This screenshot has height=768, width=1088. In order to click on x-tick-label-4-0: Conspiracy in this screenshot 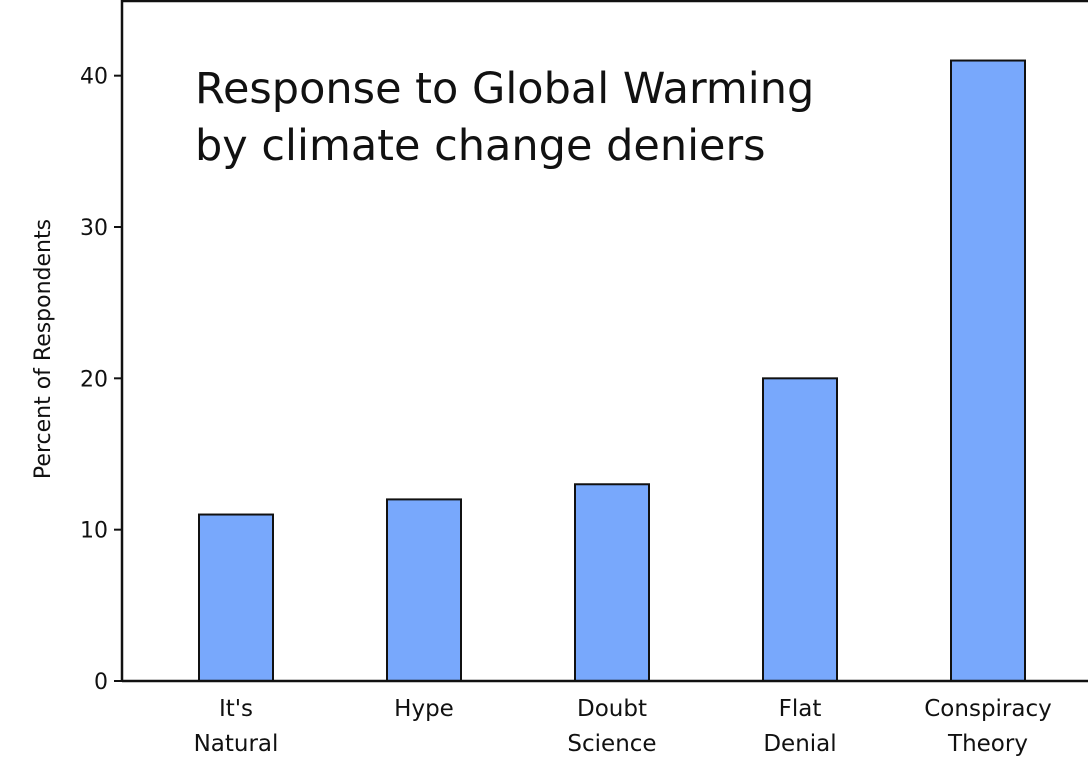, I will do `click(988, 709)`.